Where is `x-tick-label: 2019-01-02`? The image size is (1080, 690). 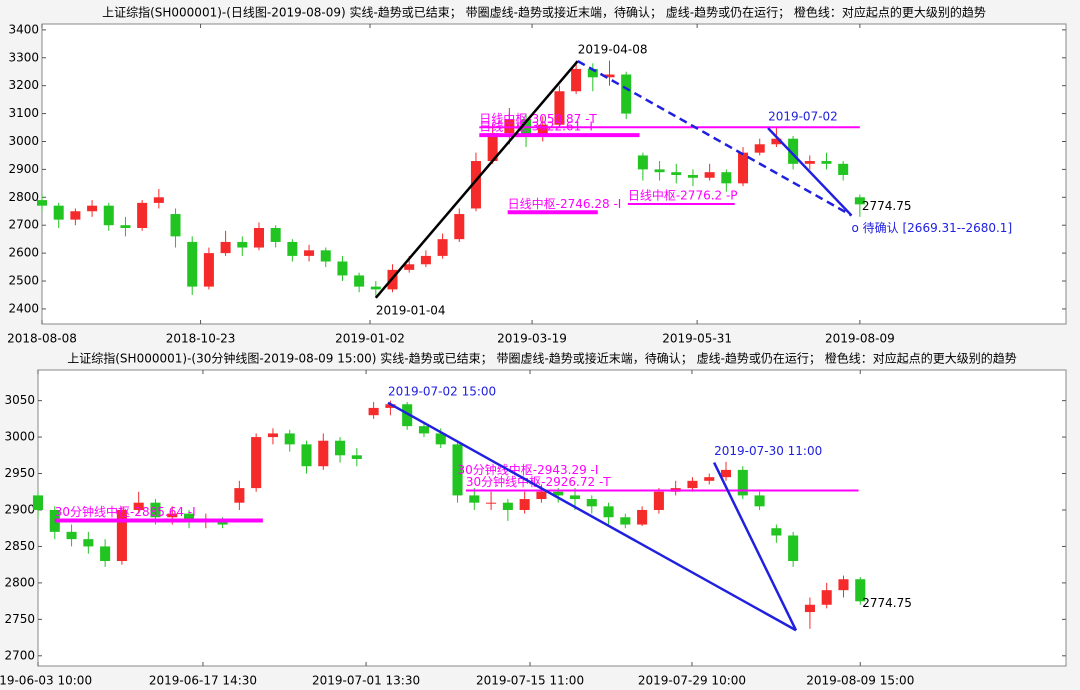
x-tick-label: 2019-01-02 is located at coordinates (370, 339).